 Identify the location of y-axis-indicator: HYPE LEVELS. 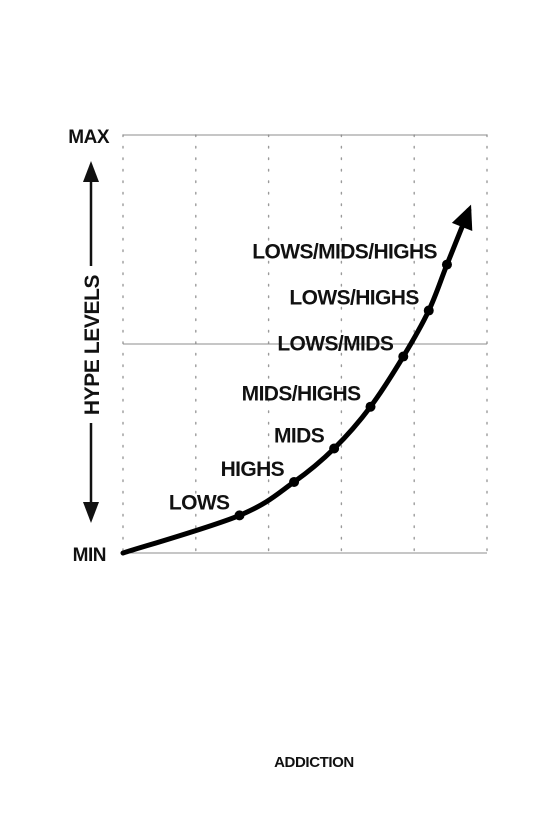
(92, 342).